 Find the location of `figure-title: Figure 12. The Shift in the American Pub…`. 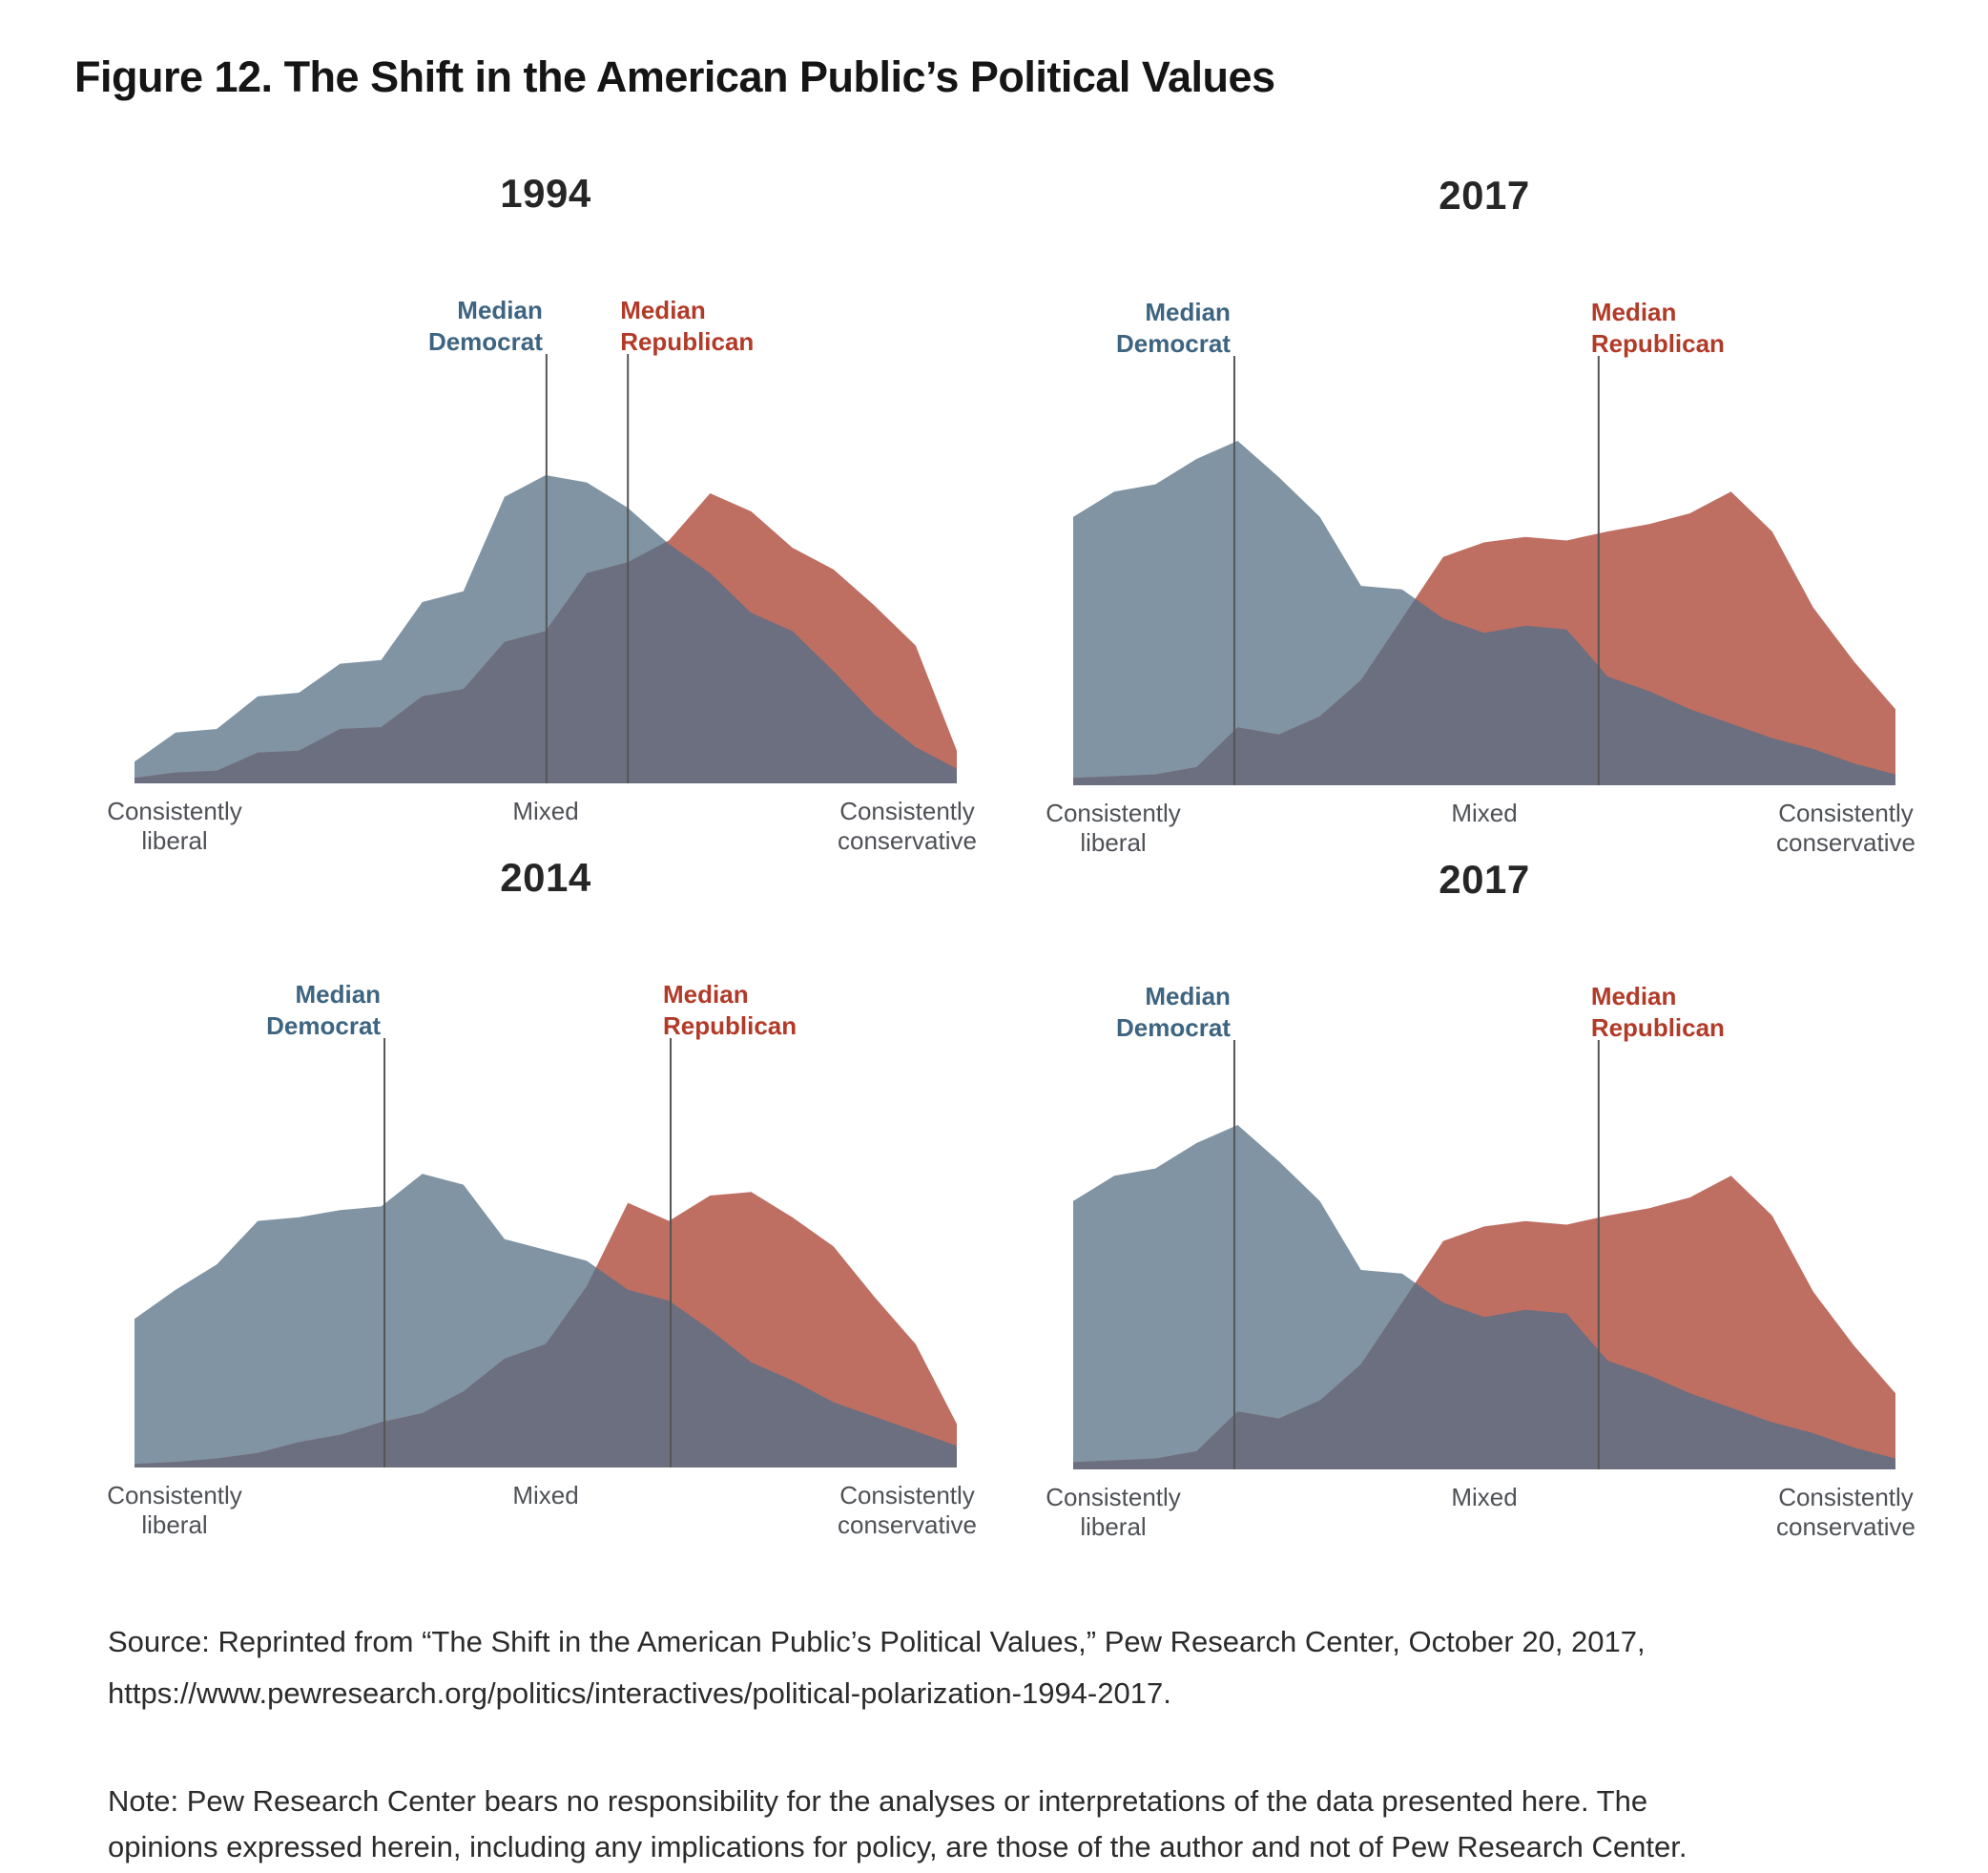

figure-title: Figure 12. The Shift in the American Pub… is located at coordinates (675, 76).